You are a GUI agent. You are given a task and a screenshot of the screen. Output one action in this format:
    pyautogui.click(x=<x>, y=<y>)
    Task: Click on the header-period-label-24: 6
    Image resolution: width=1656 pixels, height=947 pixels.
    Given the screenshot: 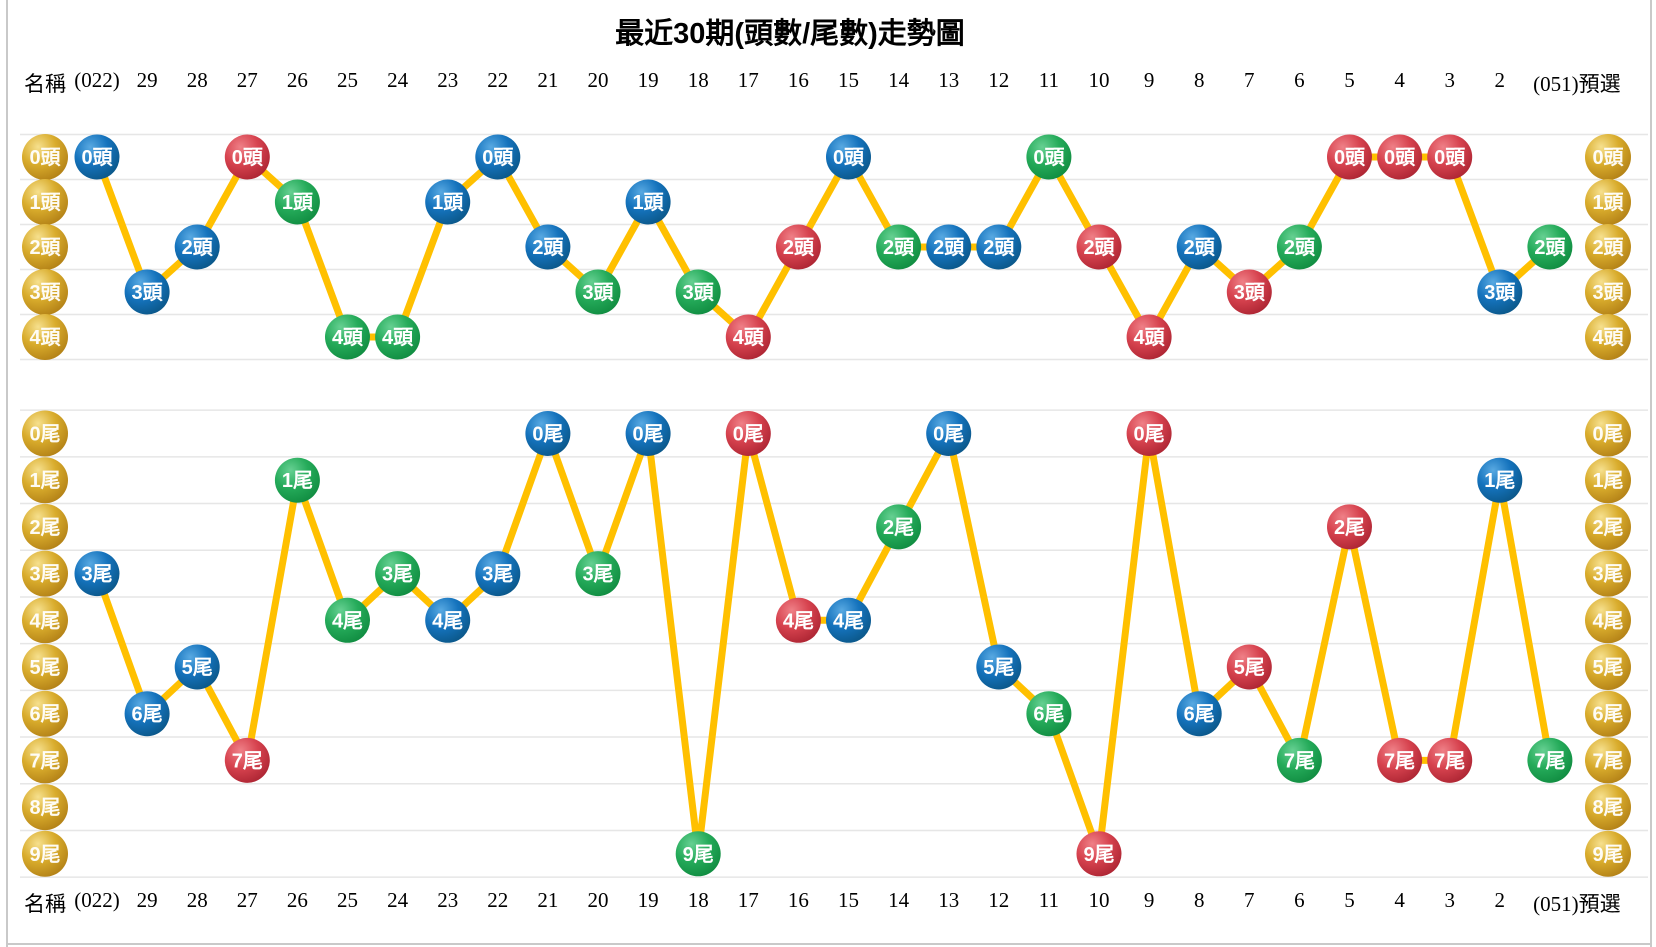 What is the action you would take?
    pyautogui.click(x=1299, y=80)
    